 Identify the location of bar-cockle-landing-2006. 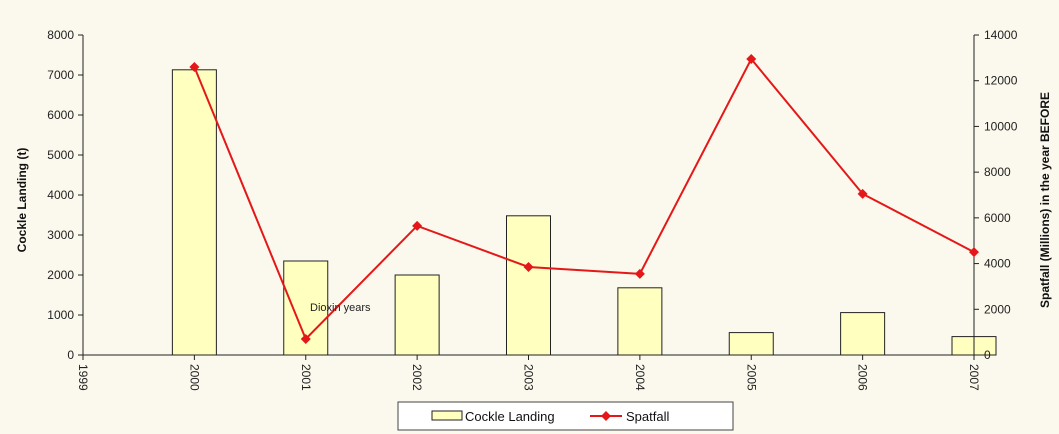
(863, 334).